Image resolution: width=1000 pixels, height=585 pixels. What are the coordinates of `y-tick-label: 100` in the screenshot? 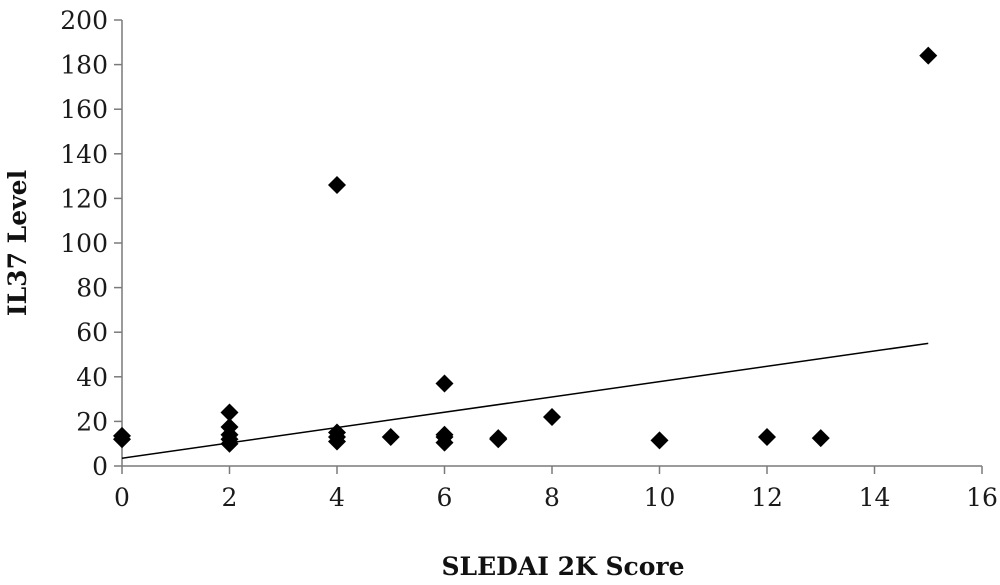 It's located at (84, 243).